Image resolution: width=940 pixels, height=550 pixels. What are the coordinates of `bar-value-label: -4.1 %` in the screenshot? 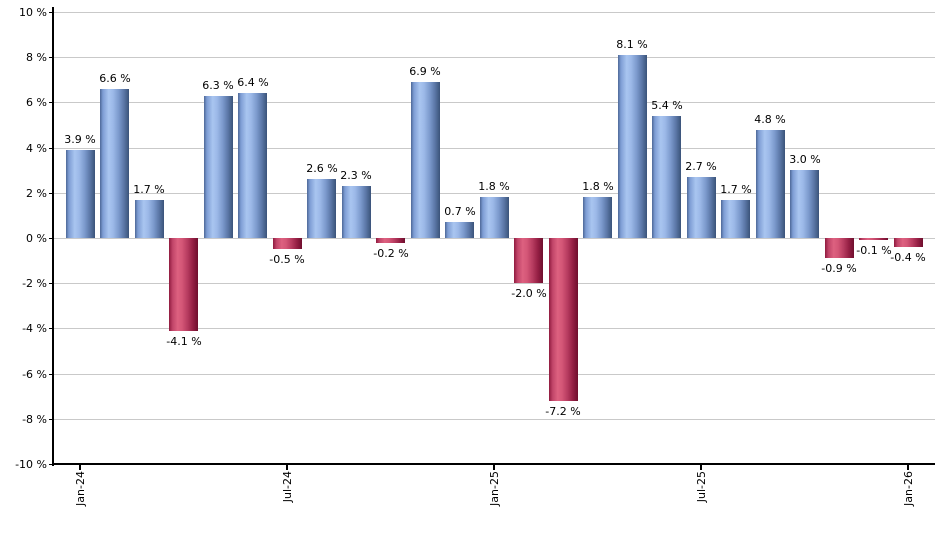 It's located at (184, 341).